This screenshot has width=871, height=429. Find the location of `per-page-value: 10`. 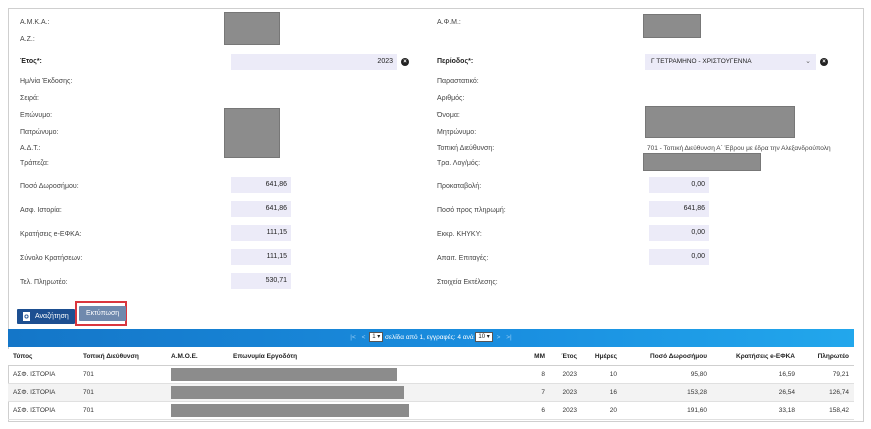

per-page-value: 10 is located at coordinates (482, 337).